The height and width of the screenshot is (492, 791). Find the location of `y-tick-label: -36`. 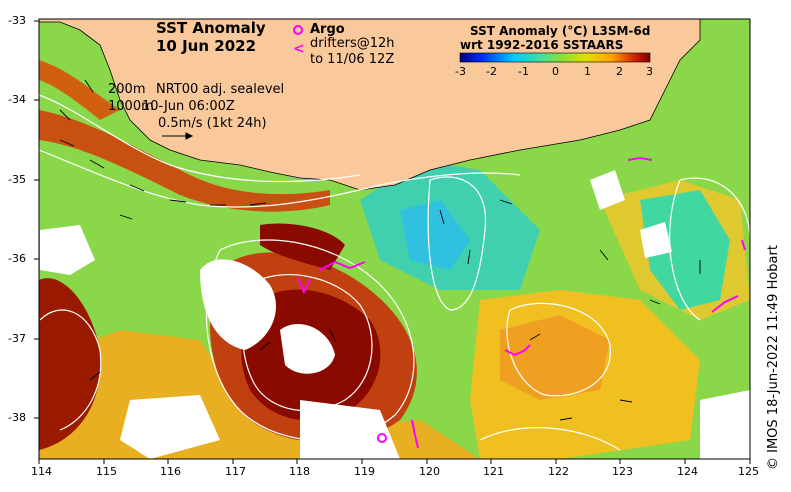

y-tick-label: -36 is located at coordinates (17, 258).